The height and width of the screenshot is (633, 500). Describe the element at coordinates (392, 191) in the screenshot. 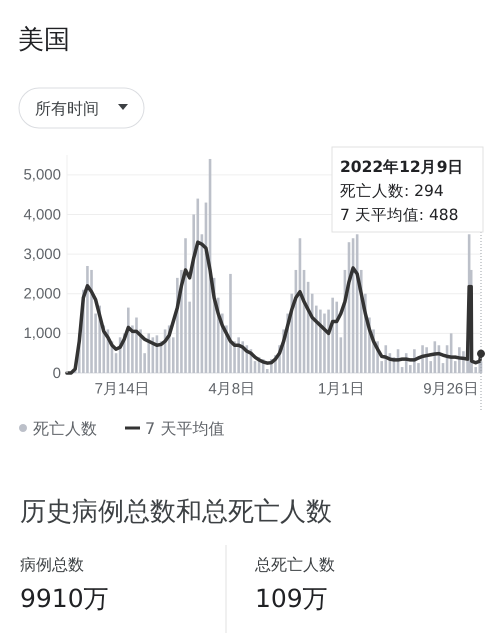

I see `annotation: 死亡人数: 294` at that location.